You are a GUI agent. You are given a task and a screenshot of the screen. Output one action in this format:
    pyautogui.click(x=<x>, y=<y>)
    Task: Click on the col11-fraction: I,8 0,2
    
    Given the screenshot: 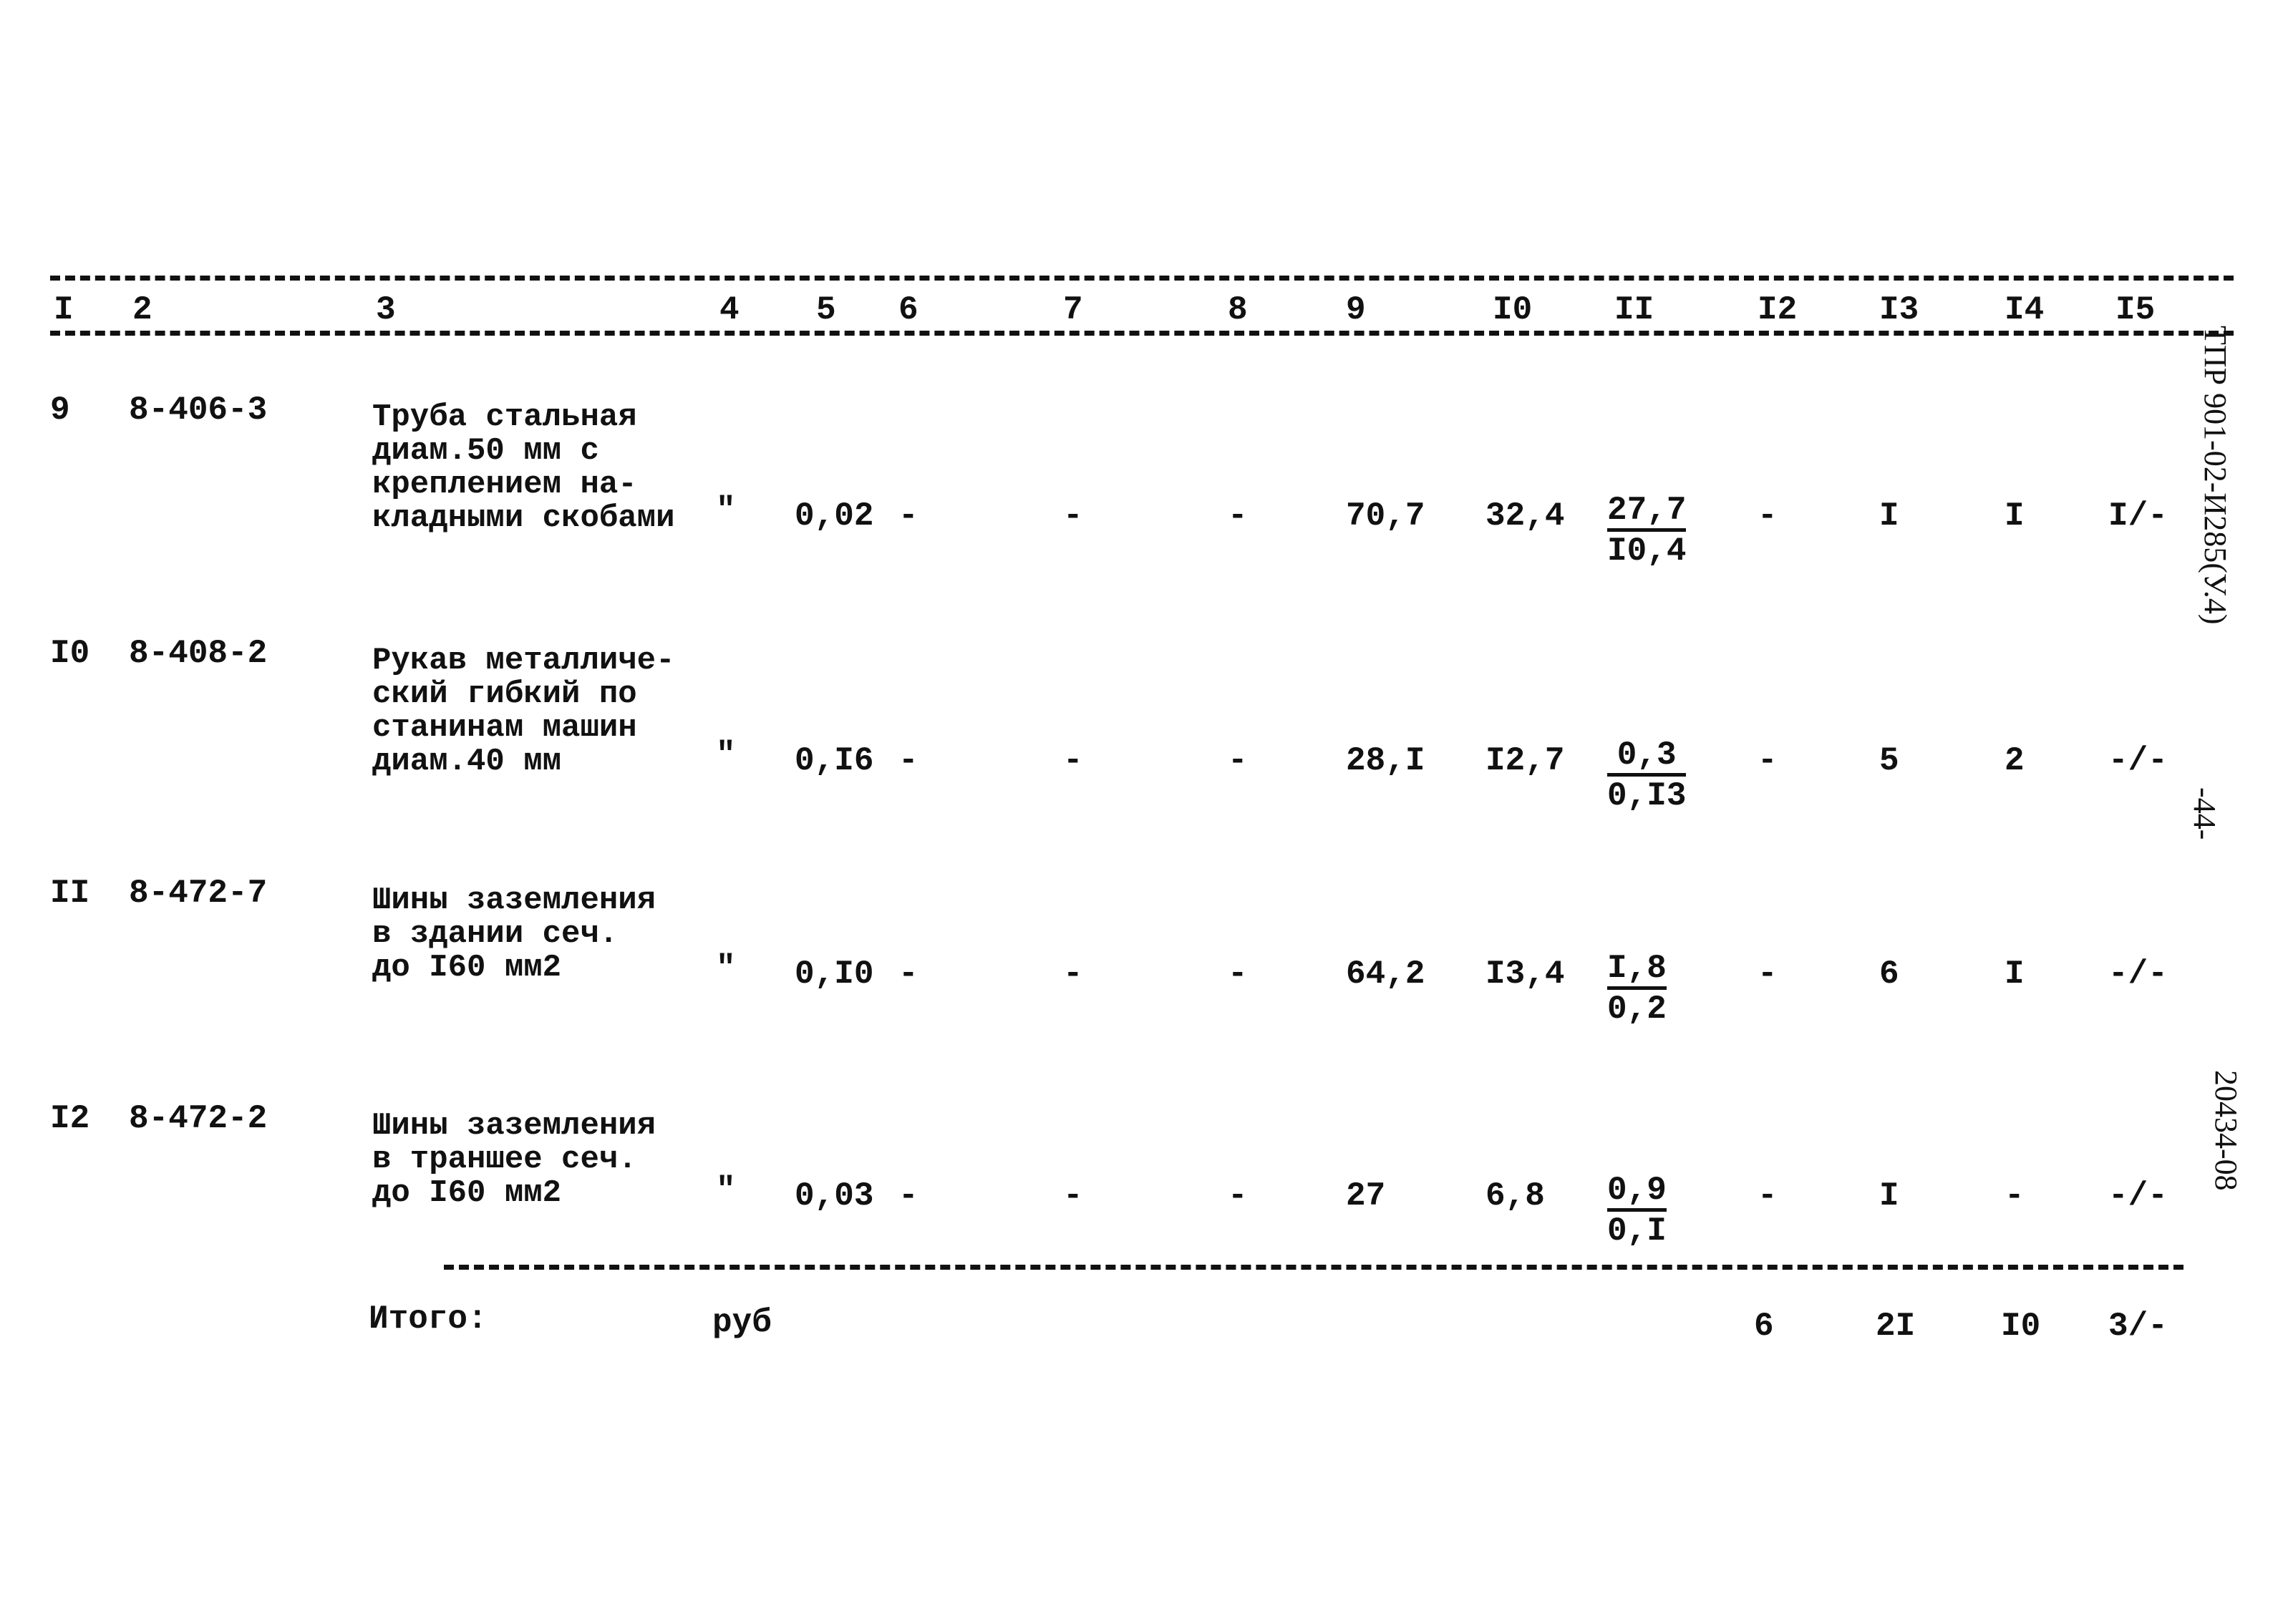 What is the action you would take?
    pyautogui.click(x=1637, y=989)
    